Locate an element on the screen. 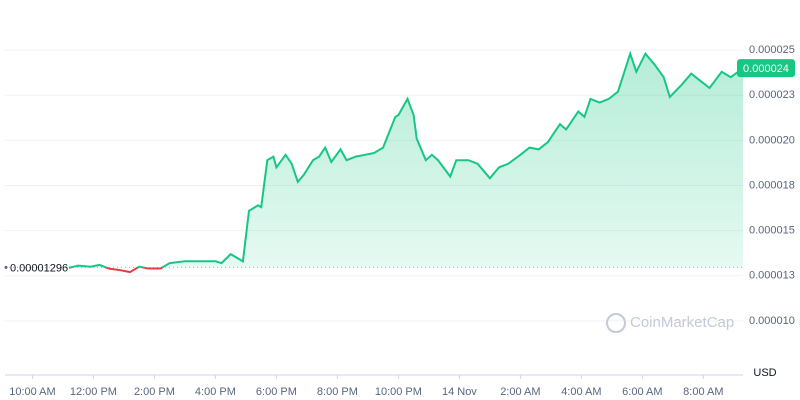 This screenshot has height=400, width=800. x-tick-label: 8:00 AM is located at coordinates (703, 392).